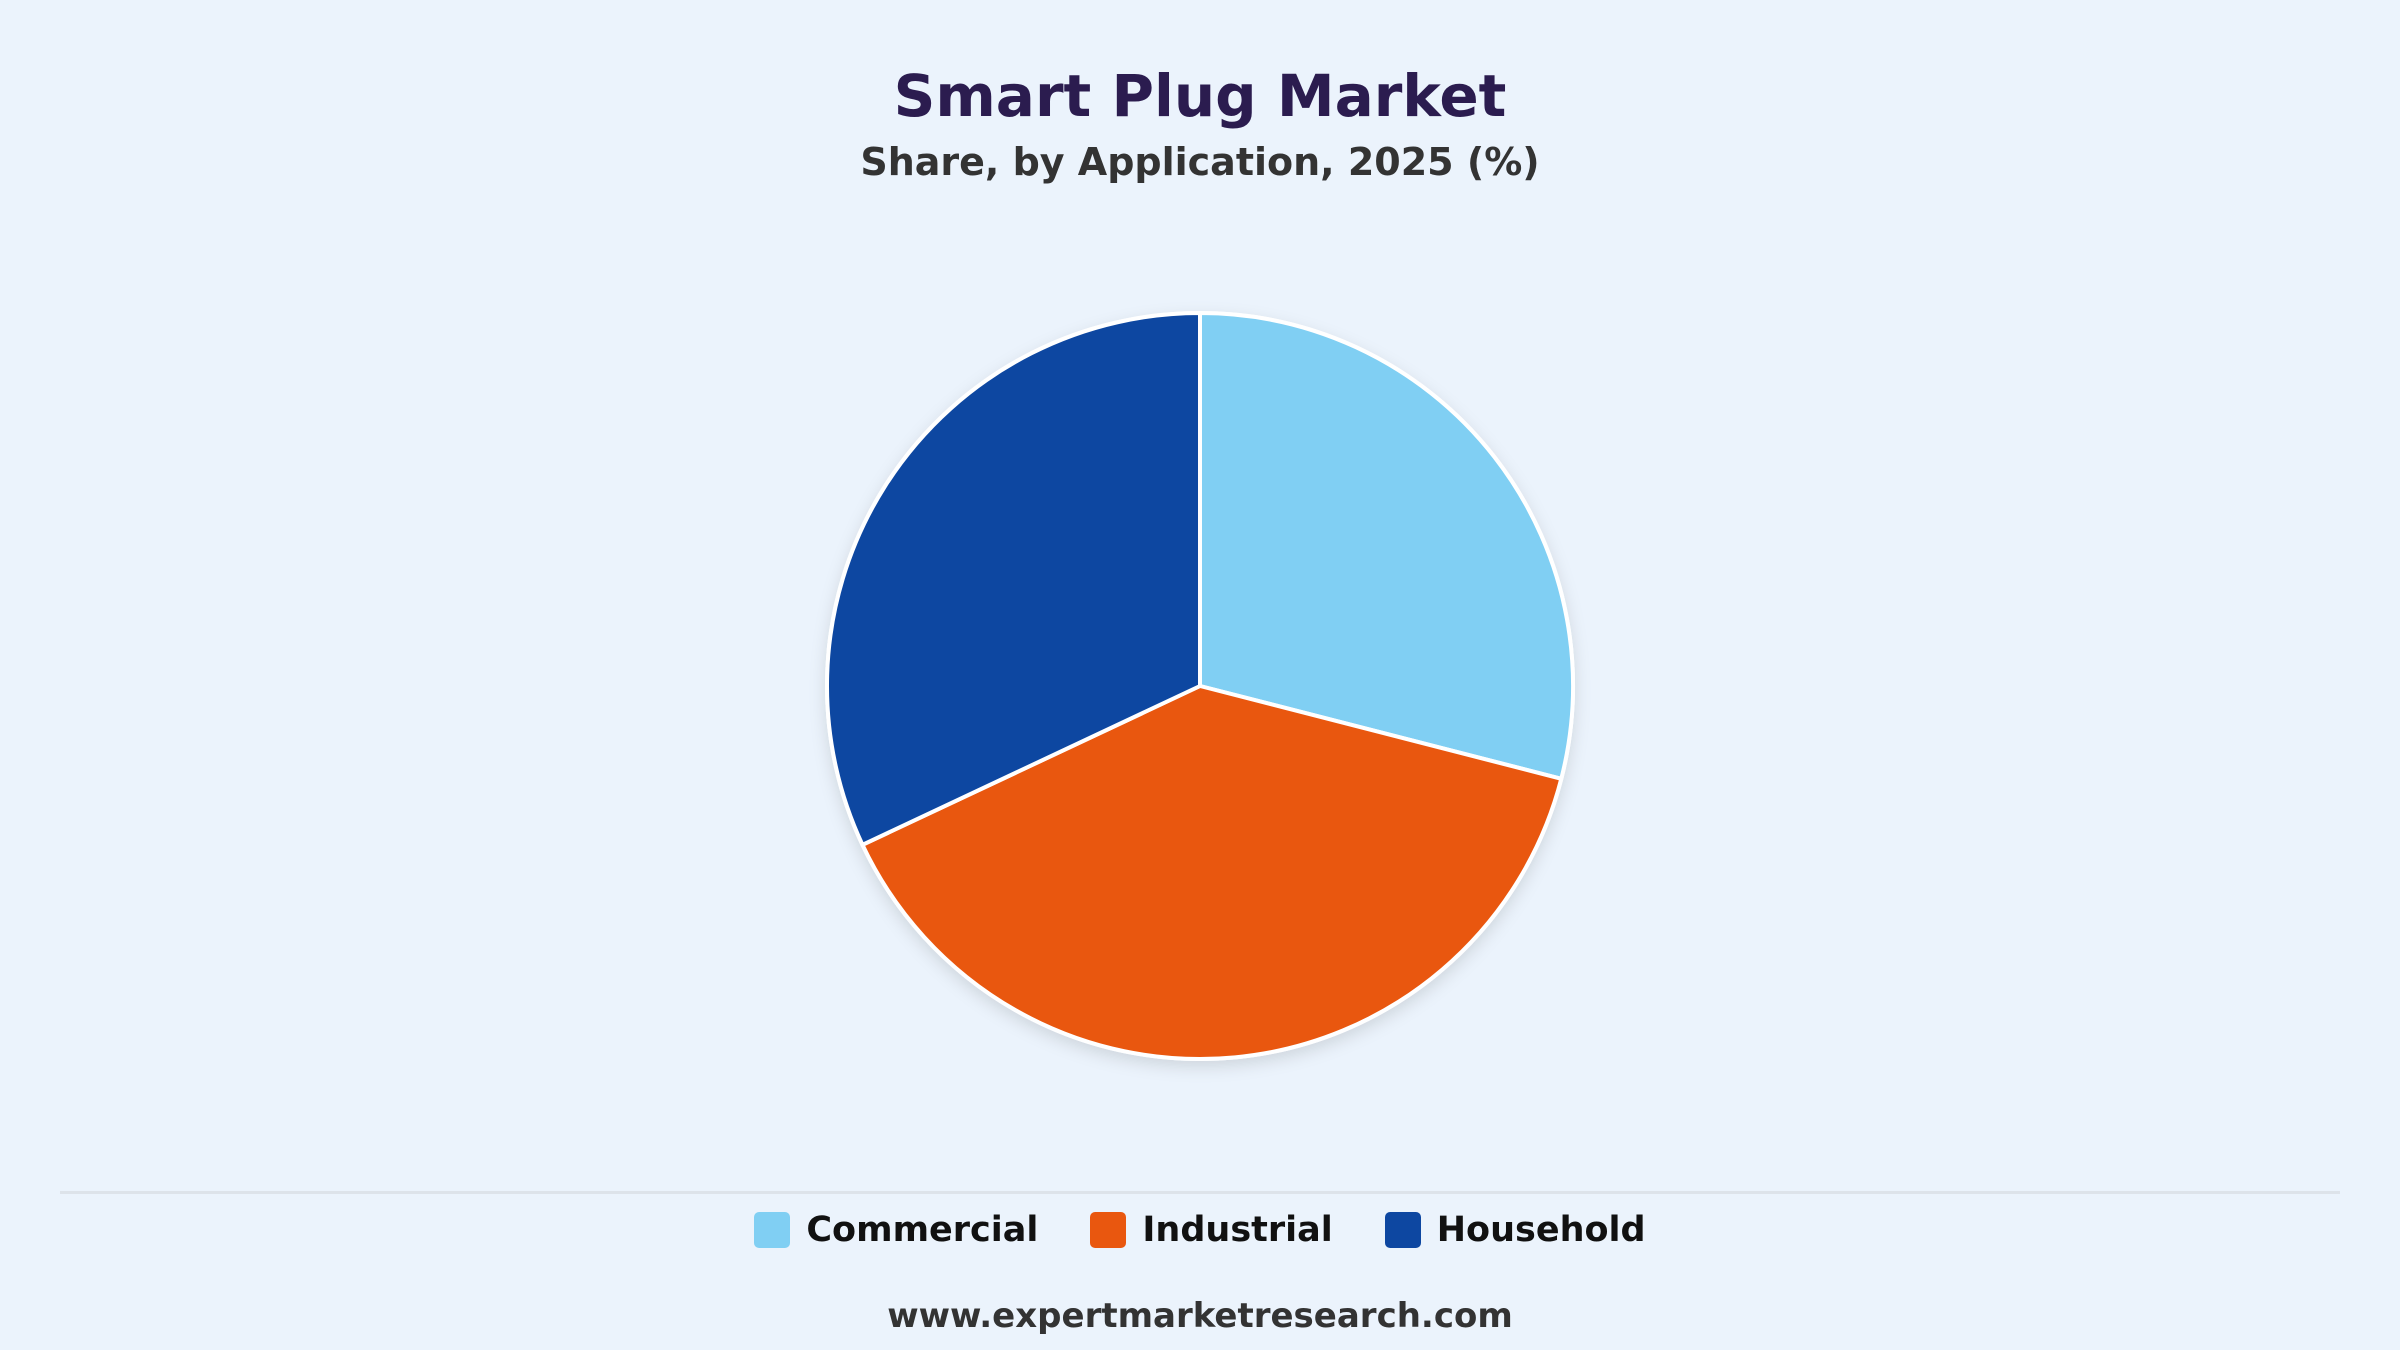 This screenshot has width=2400, height=1350. I want to click on pie-slice-industrial, so click(1212, 872).